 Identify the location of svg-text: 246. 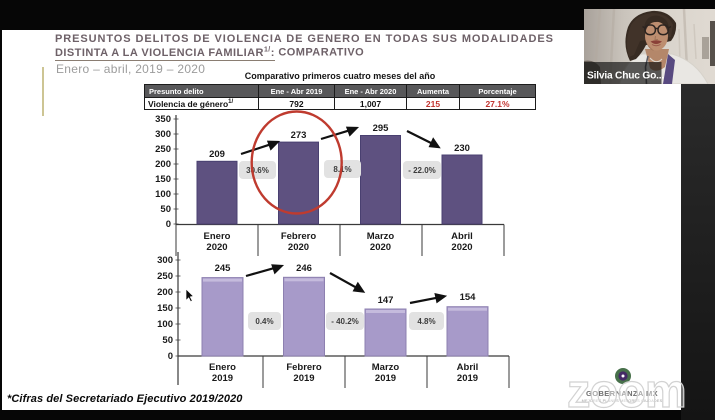
(304, 268).